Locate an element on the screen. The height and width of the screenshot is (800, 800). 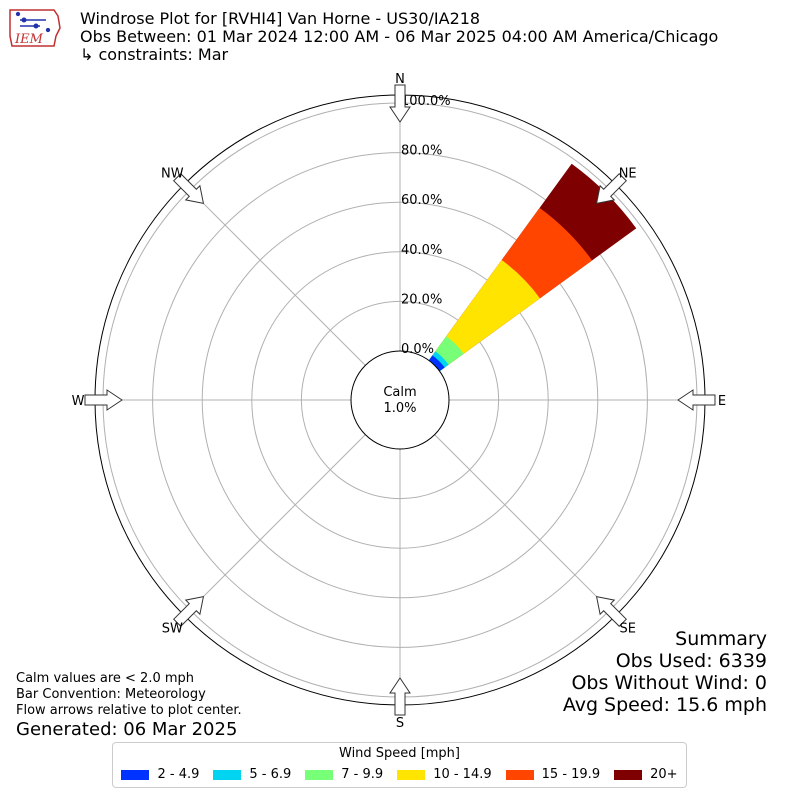
constraints-line: ↳ constraints: Mar is located at coordinates (154, 54).